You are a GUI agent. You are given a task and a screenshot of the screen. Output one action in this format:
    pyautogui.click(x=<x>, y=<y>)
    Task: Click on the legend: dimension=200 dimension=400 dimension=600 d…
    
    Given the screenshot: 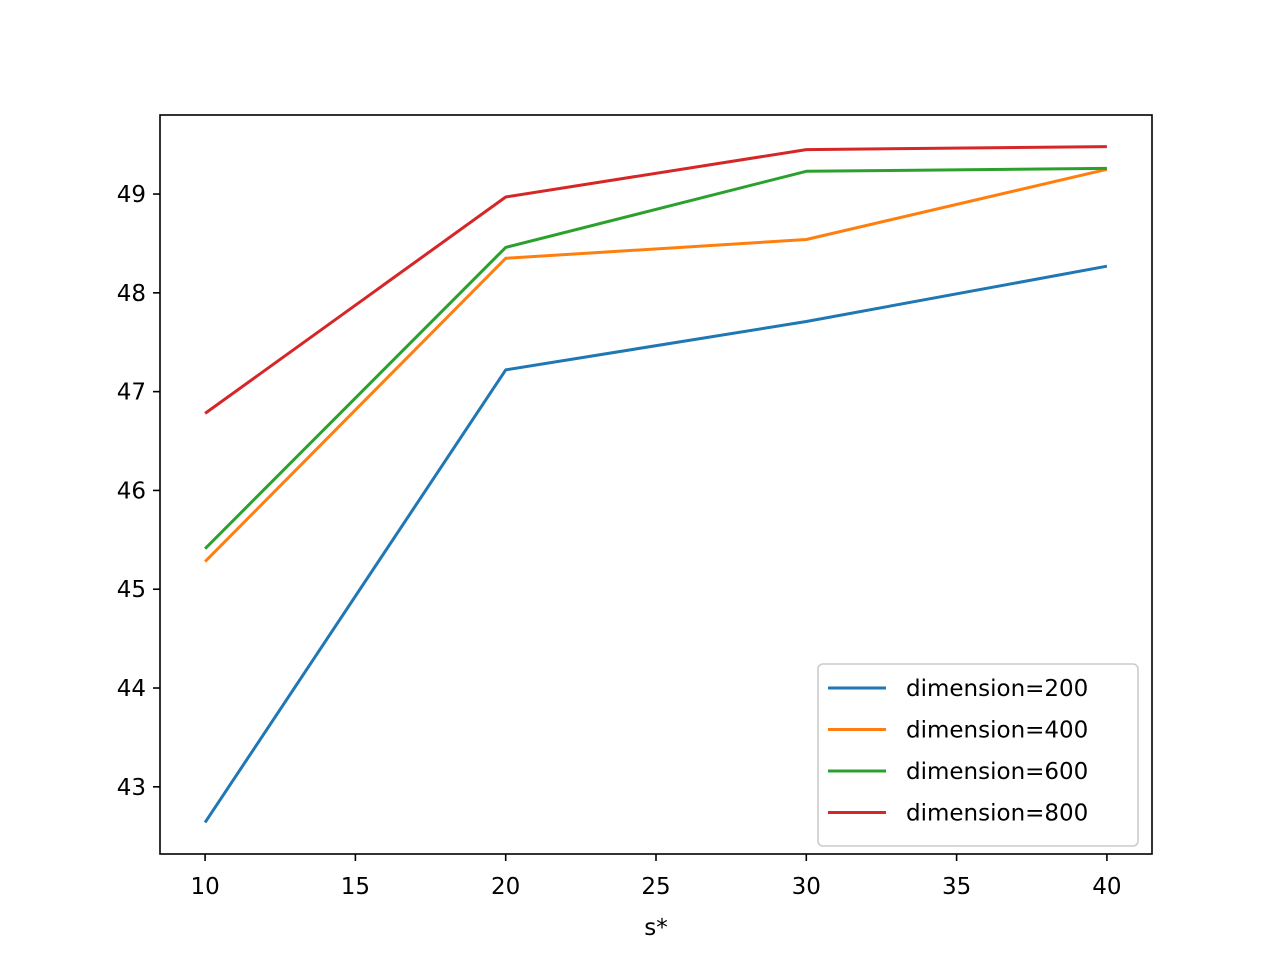 What is the action you would take?
    pyautogui.click(x=978, y=755)
    